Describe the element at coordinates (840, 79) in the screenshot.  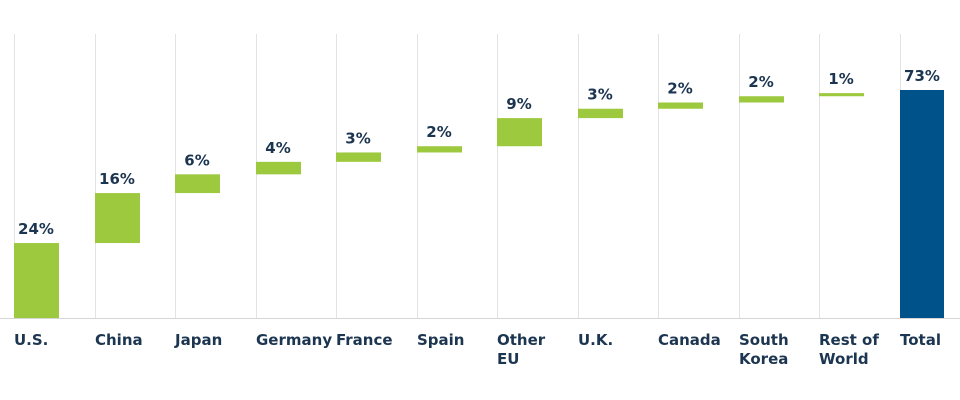
I see `data-label: 1%` at that location.